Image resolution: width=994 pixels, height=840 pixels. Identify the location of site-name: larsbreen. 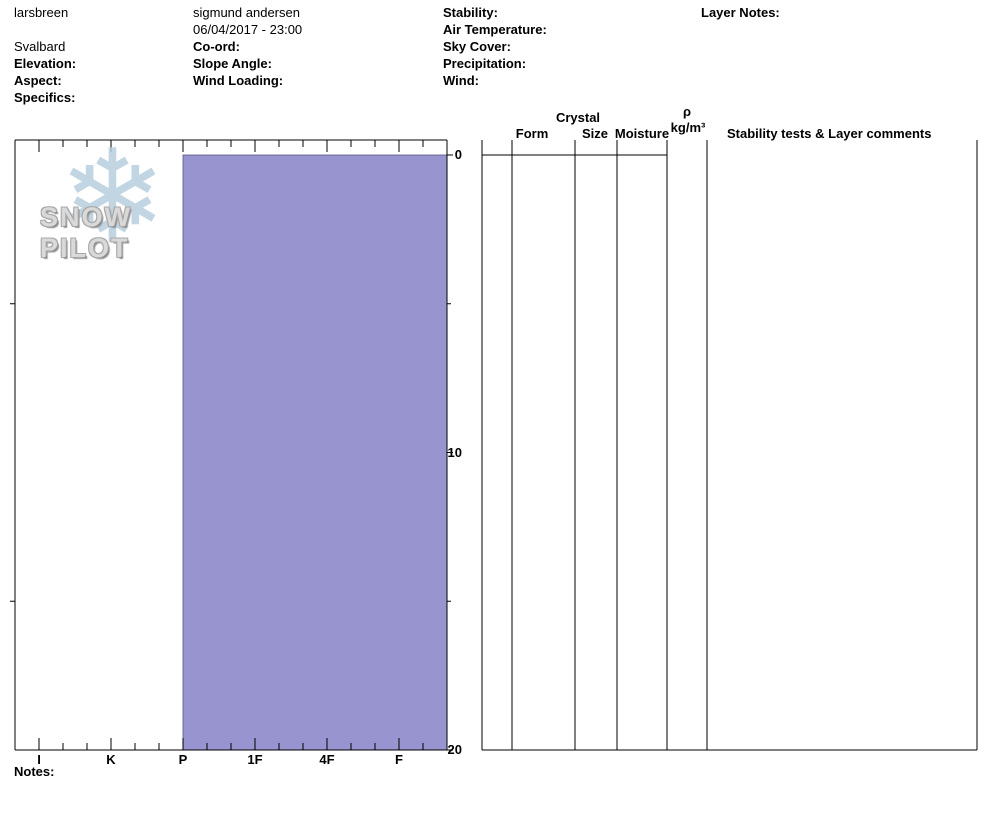
(41, 12).